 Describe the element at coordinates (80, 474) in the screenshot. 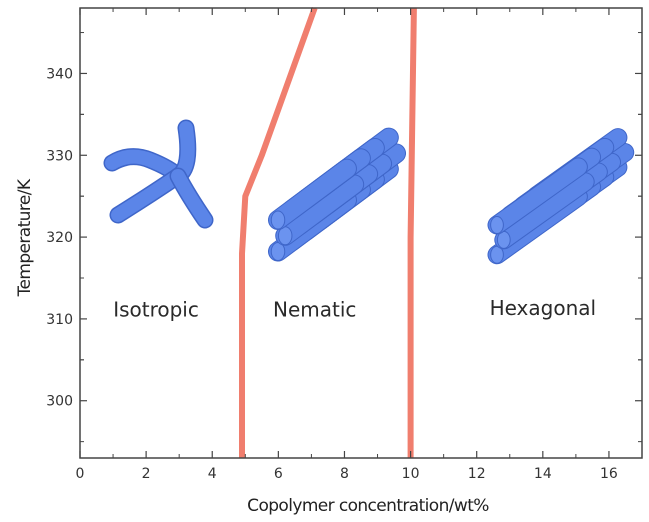

I see `x-tick-label: 0` at that location.